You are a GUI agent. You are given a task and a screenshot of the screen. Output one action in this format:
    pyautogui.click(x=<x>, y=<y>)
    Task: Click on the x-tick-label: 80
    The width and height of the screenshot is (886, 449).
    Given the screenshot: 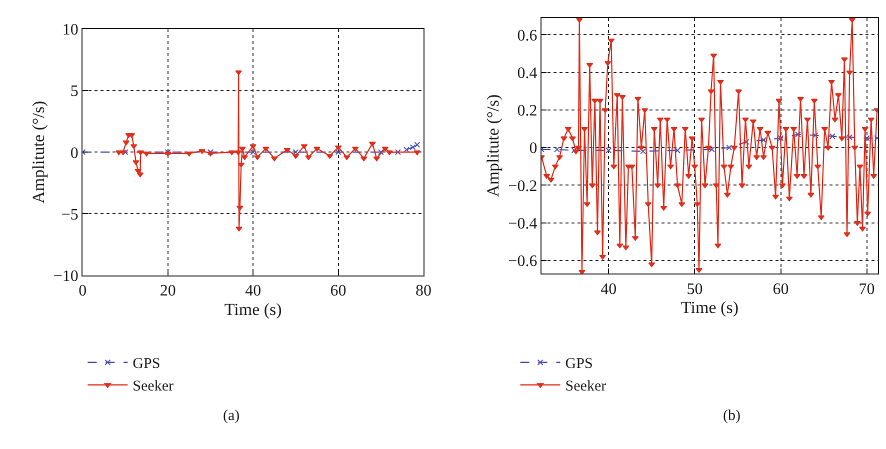 What is the action you would take?
    pyautogui.click(x=424, y=291)
    